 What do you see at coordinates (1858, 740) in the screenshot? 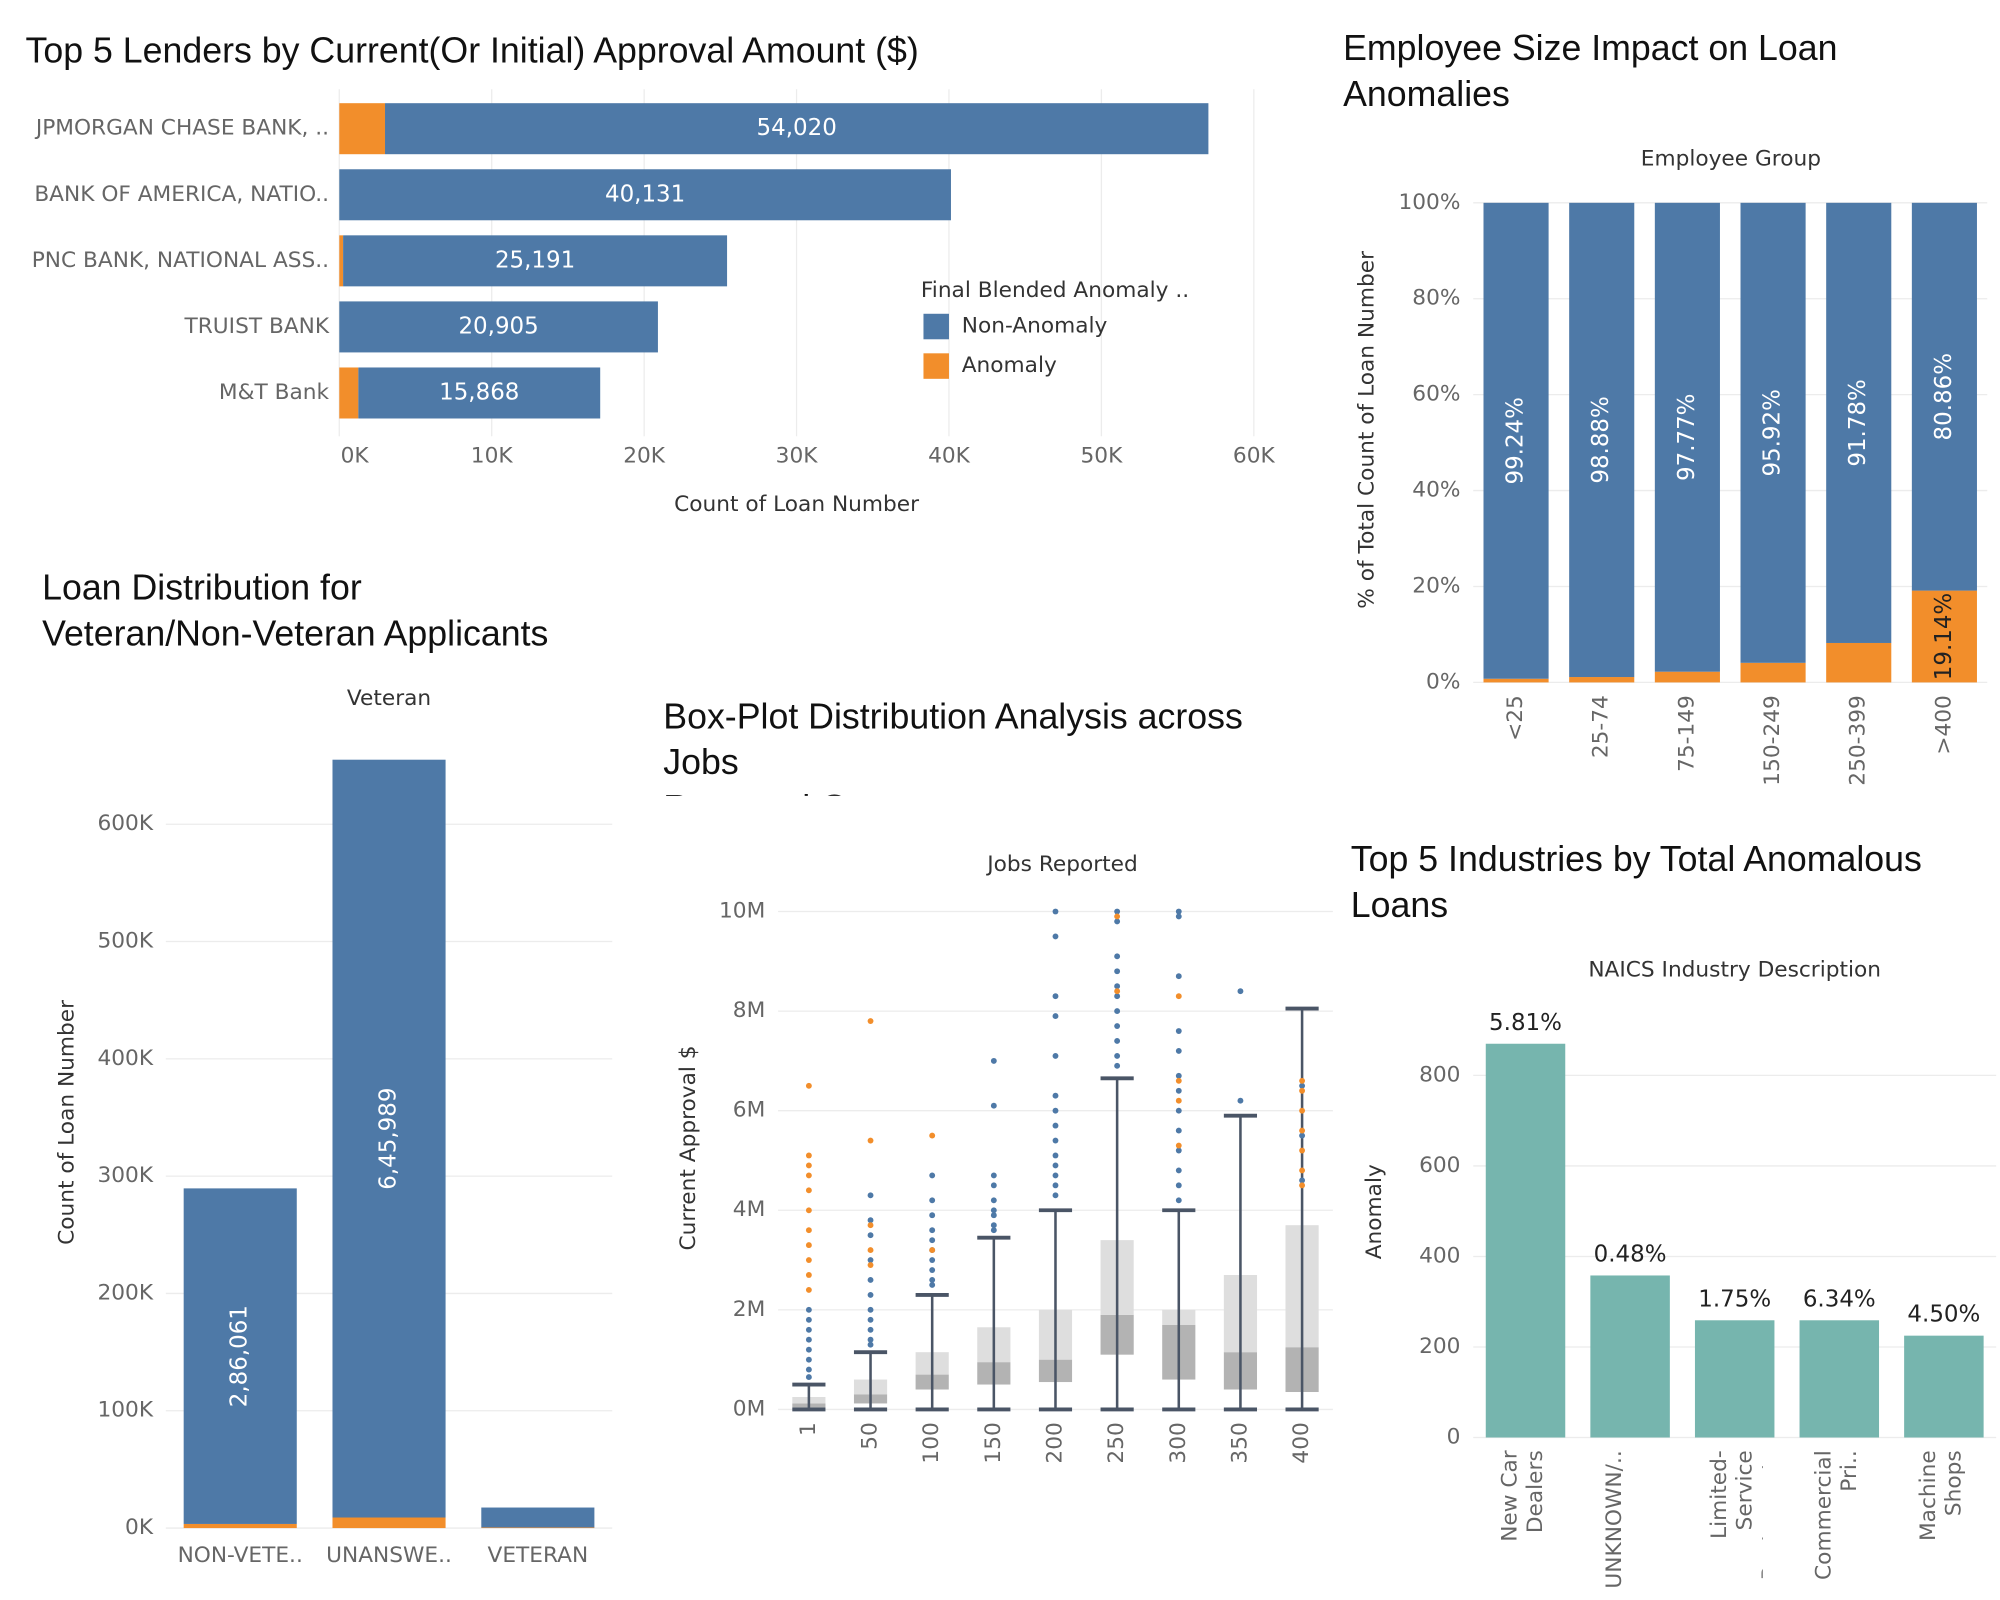
I see `x-tick-label: 250-399` at bounding box center [1858, 740].